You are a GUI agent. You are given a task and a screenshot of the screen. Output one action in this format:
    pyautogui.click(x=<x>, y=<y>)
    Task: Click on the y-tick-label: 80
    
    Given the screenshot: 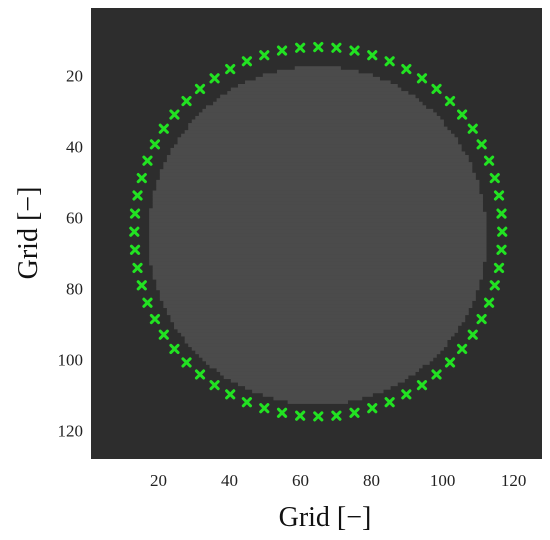 What is the action you would take?
    pyautogui.click(x=74, y=289)
    